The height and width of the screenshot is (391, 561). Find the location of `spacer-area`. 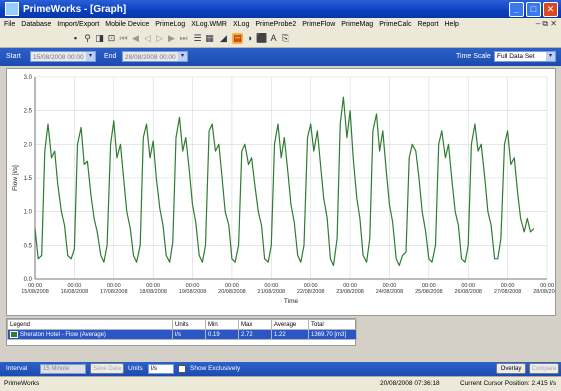

spacer-area is located at coordinates (280, 354).